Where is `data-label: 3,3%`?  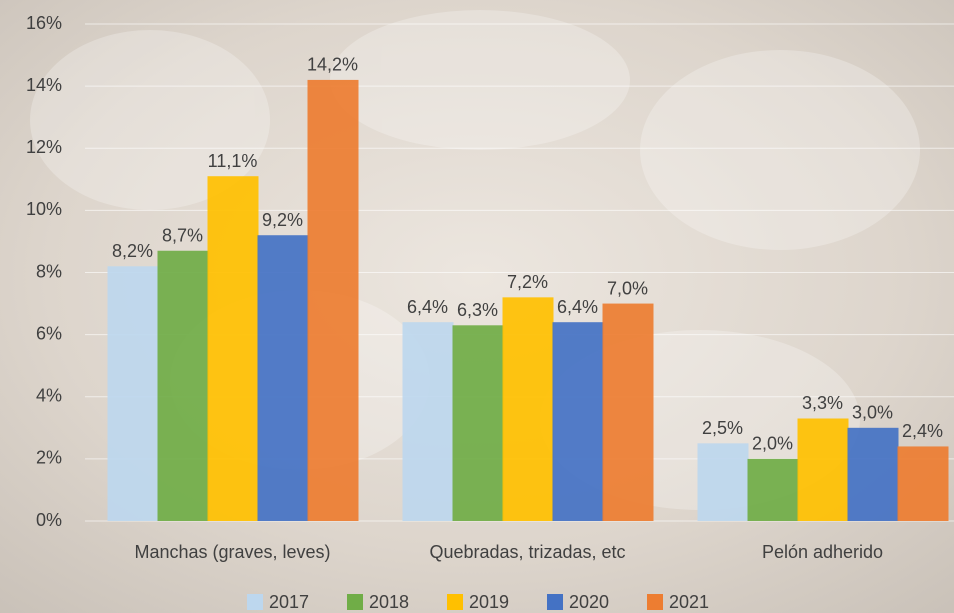 data-label: 3,3% is located at coordinates (822, 403).